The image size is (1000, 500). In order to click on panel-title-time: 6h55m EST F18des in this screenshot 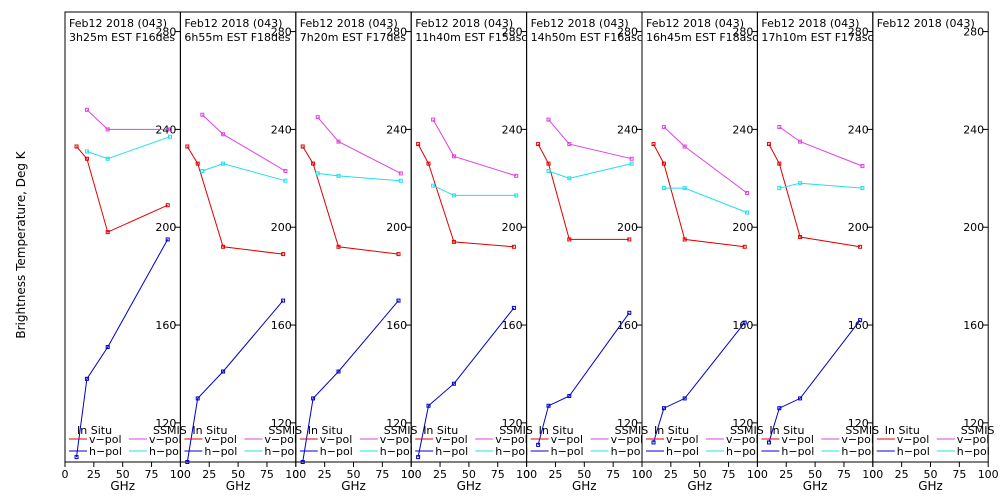, I will do `click(237, 37)`.